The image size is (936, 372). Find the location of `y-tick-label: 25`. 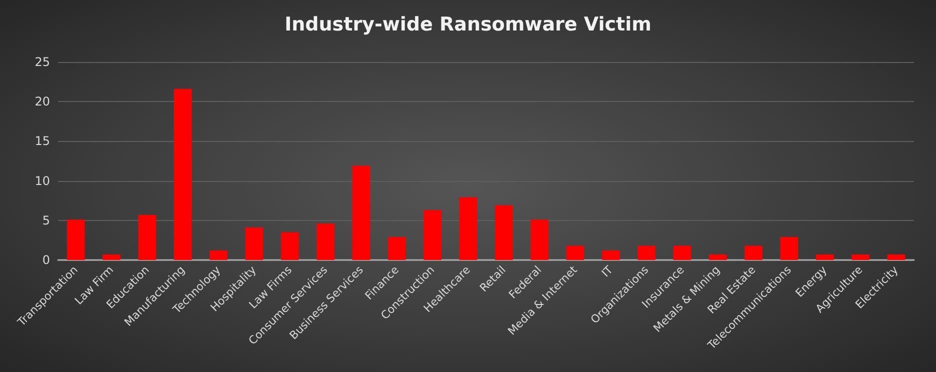

y-tick-label: 25 is located at coordinates (42, 62).